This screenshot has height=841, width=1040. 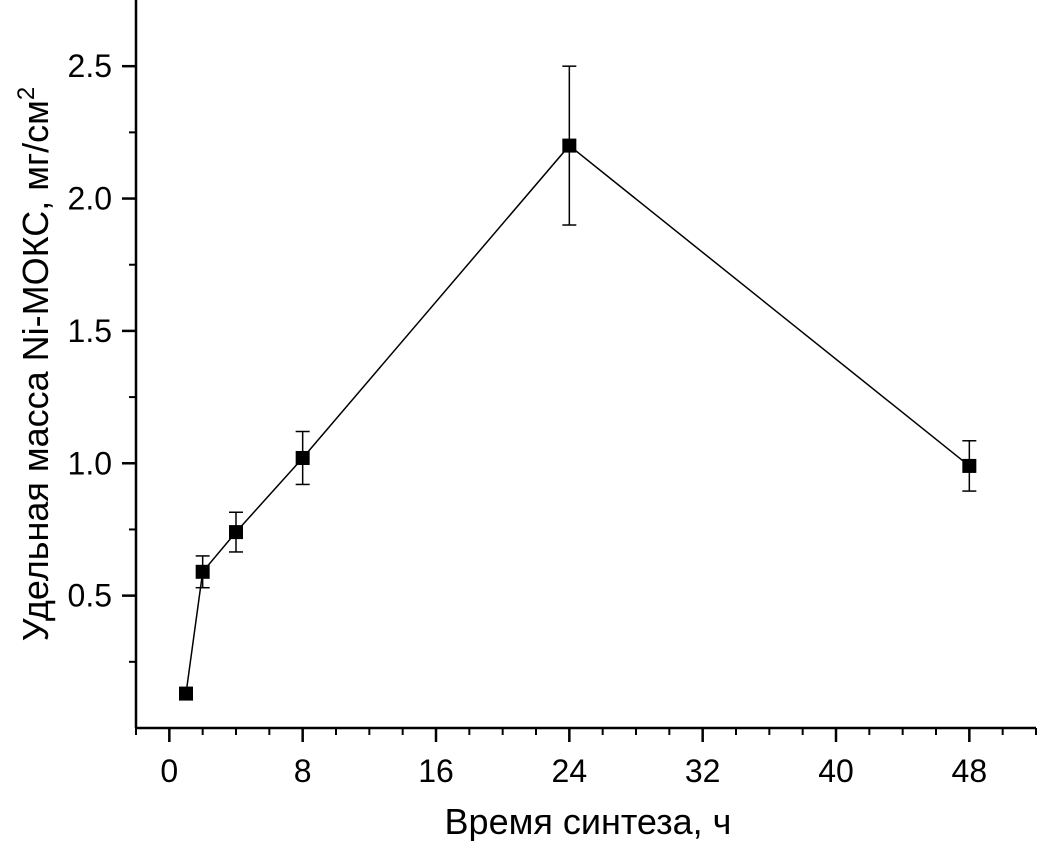 I want to click on y-tick-label: 2.5, so click(x=90, y=66).